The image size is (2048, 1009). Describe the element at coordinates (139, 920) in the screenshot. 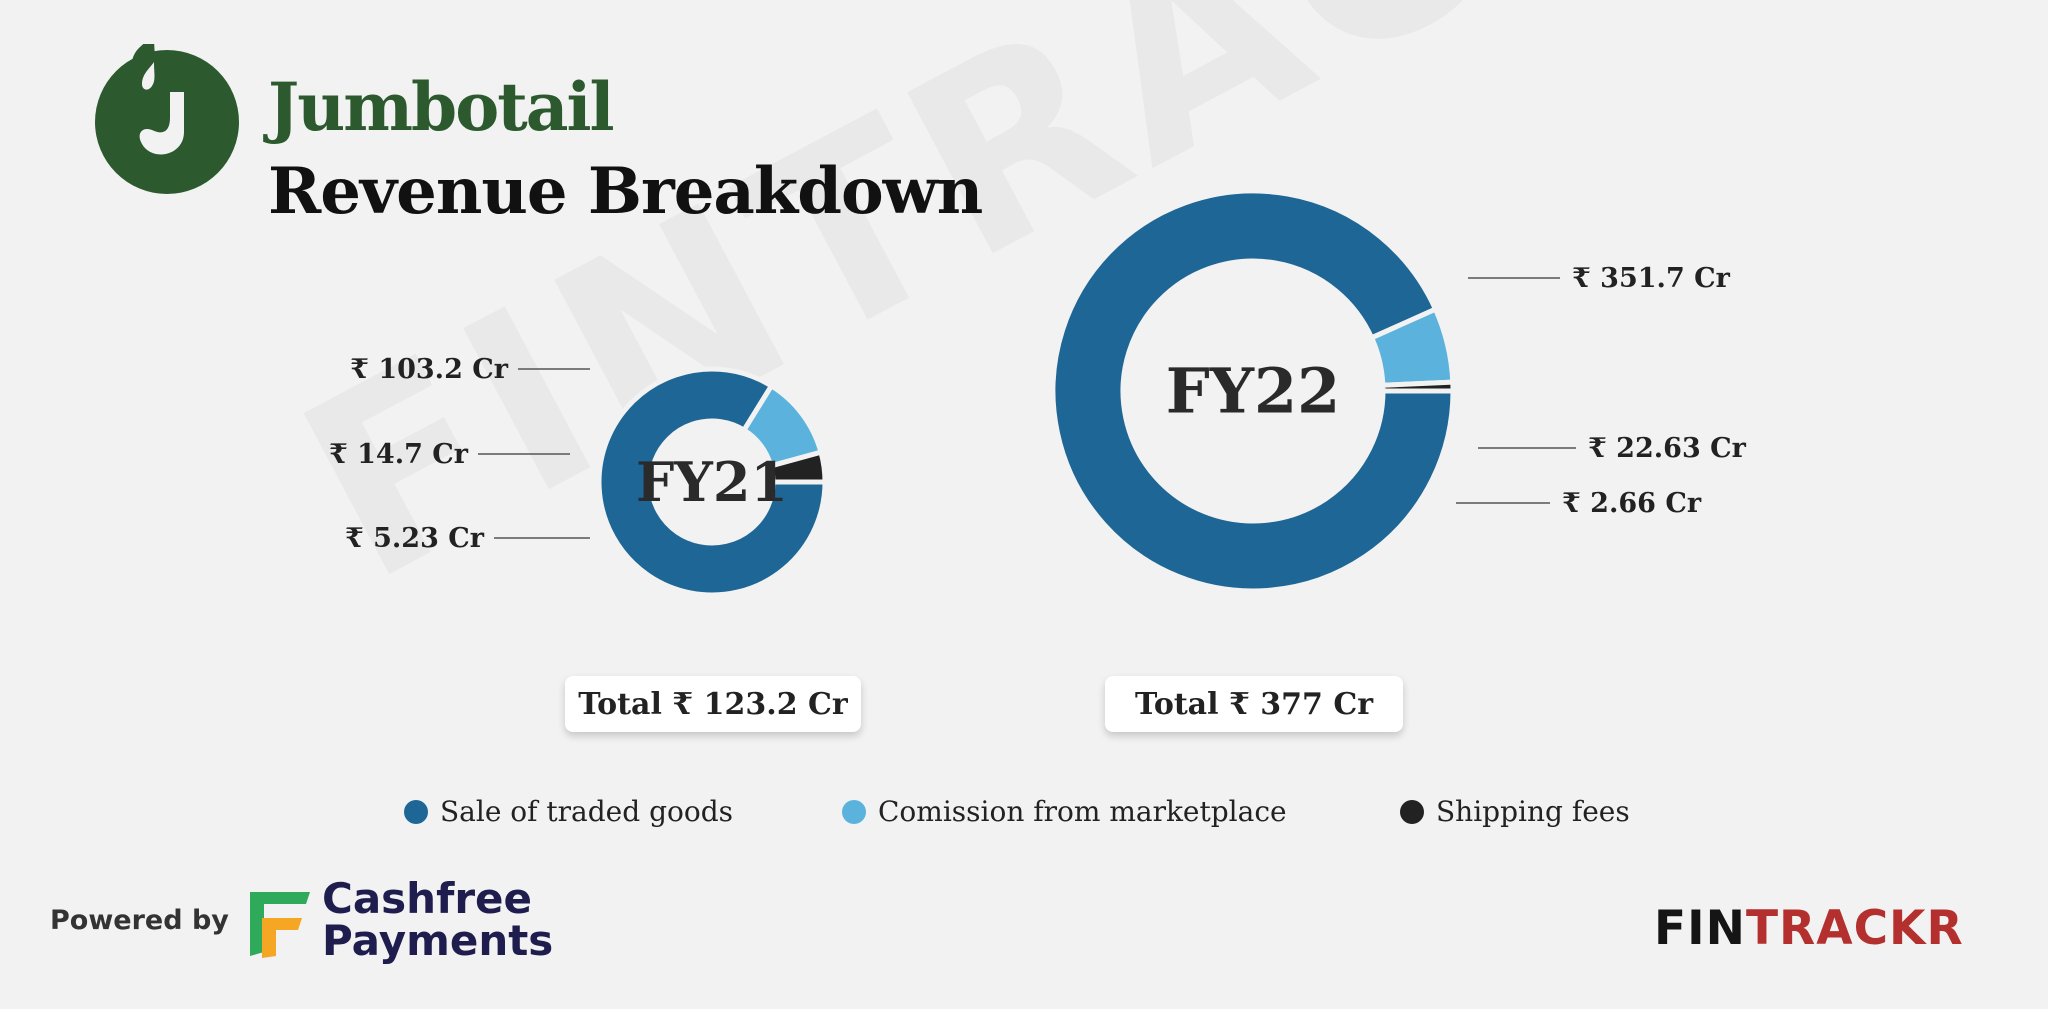

I see `powered-by-label: Powered by` at that location.